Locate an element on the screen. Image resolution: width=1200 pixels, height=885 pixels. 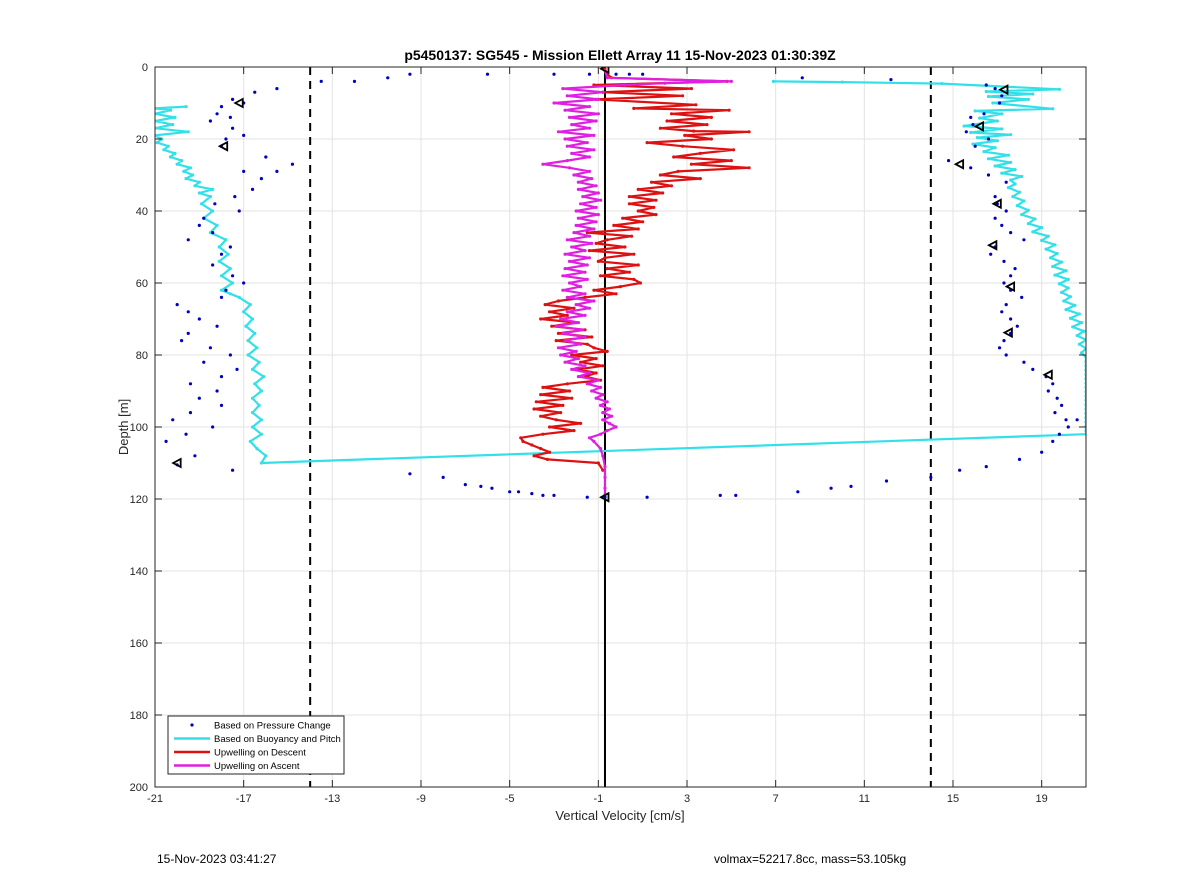
legend-label-upwelling-on-descent: Upwelling on Descent is located at coordinates (260, 753).